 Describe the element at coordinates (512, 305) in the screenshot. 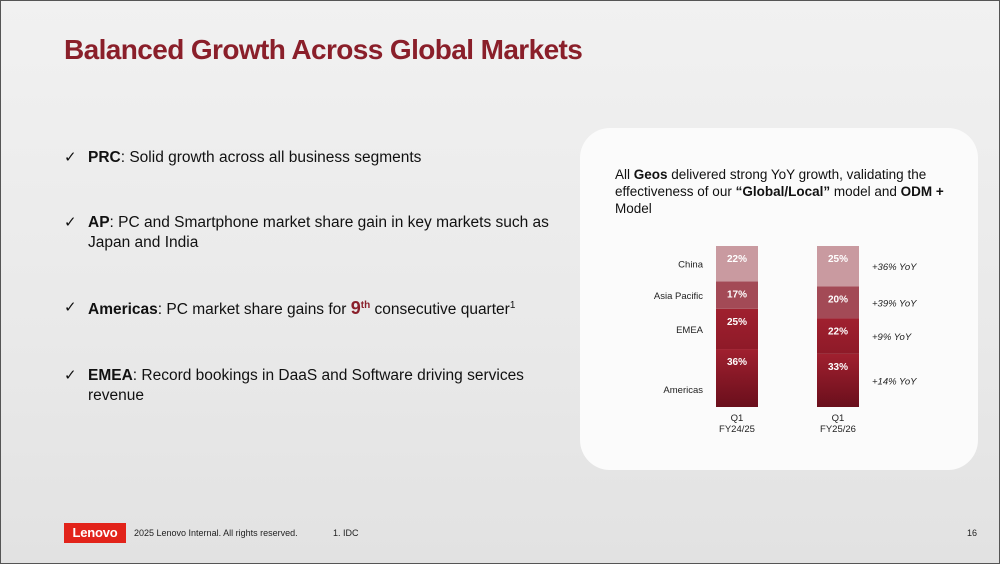

I see `footnote-ref: 1` at that location.